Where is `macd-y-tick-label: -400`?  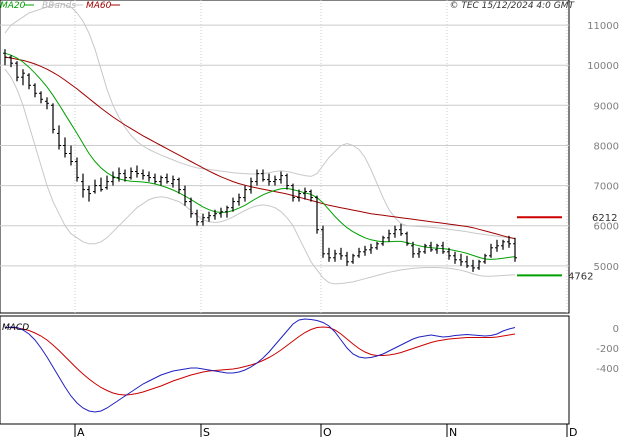 macd-y-tick-label: -400 is located at coordinates (607, 369).